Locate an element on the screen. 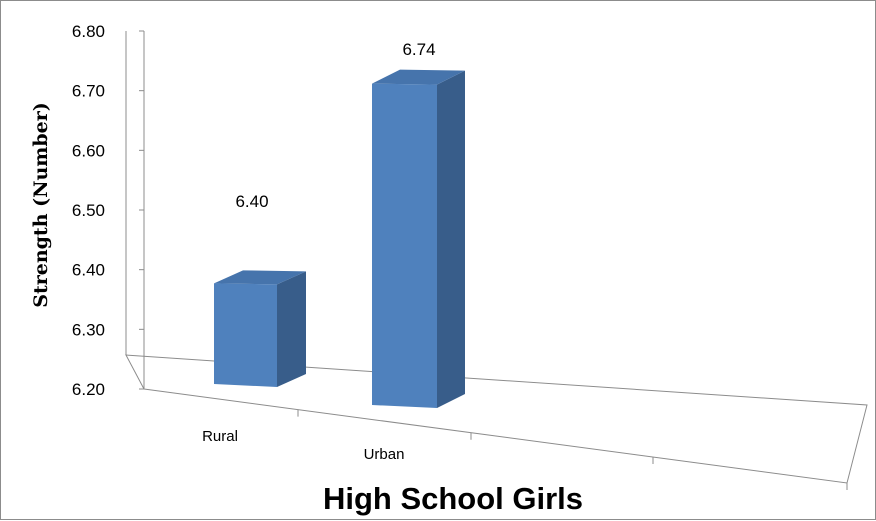  data-label: 6.74 is located at coordinates (418, 49).